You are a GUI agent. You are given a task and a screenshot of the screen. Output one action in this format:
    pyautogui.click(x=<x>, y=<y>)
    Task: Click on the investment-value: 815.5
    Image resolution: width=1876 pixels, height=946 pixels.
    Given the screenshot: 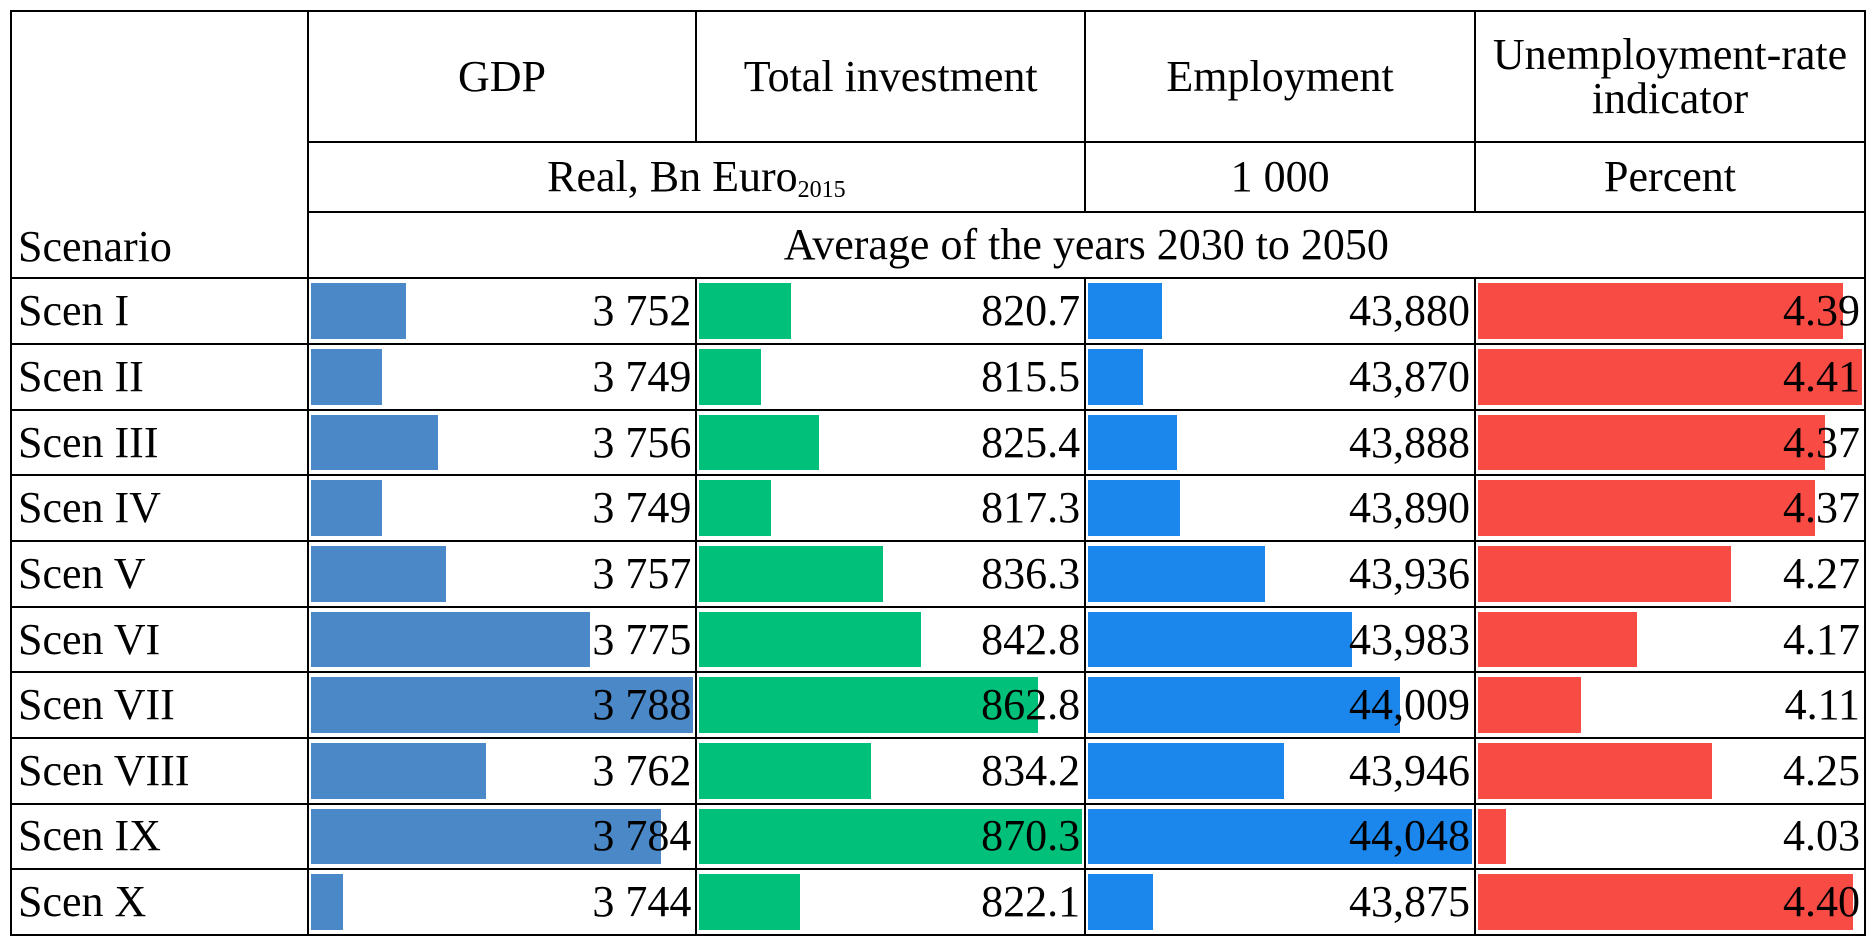 What is the action you would take?
    pyautogui.click(x=1031, y=376)
    